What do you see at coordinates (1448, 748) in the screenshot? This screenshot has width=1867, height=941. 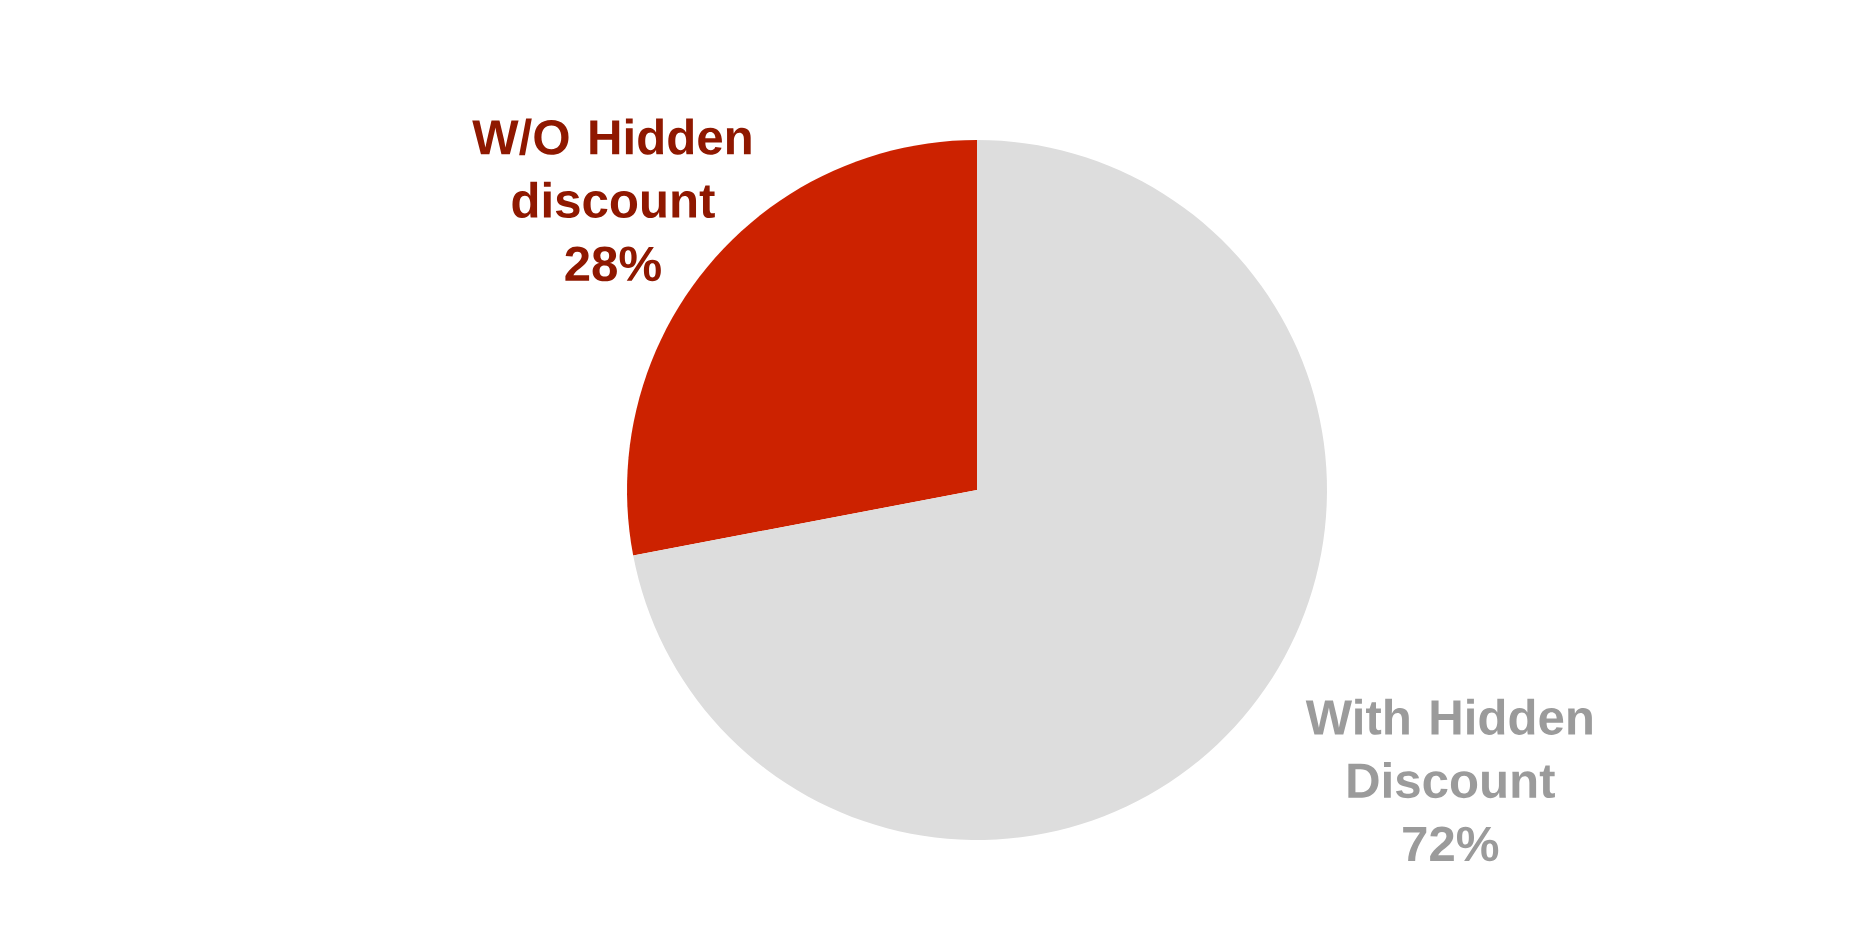 I see `slice-label: With Hidden Discount` at bounding box center [1448, 748].